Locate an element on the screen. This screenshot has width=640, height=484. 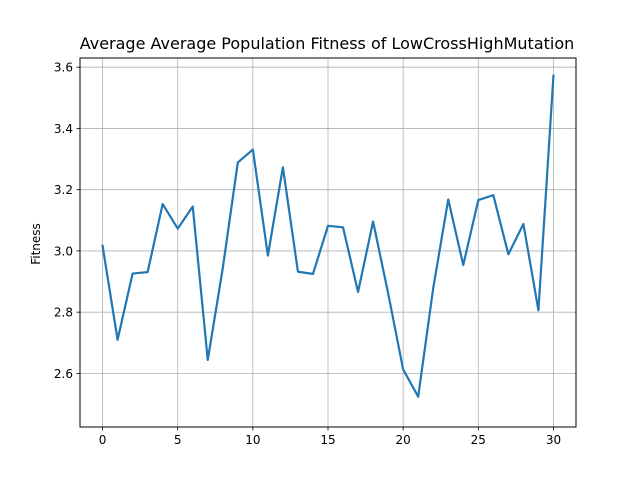
x-tick-label: 30 is located at coordinates (553, 440).